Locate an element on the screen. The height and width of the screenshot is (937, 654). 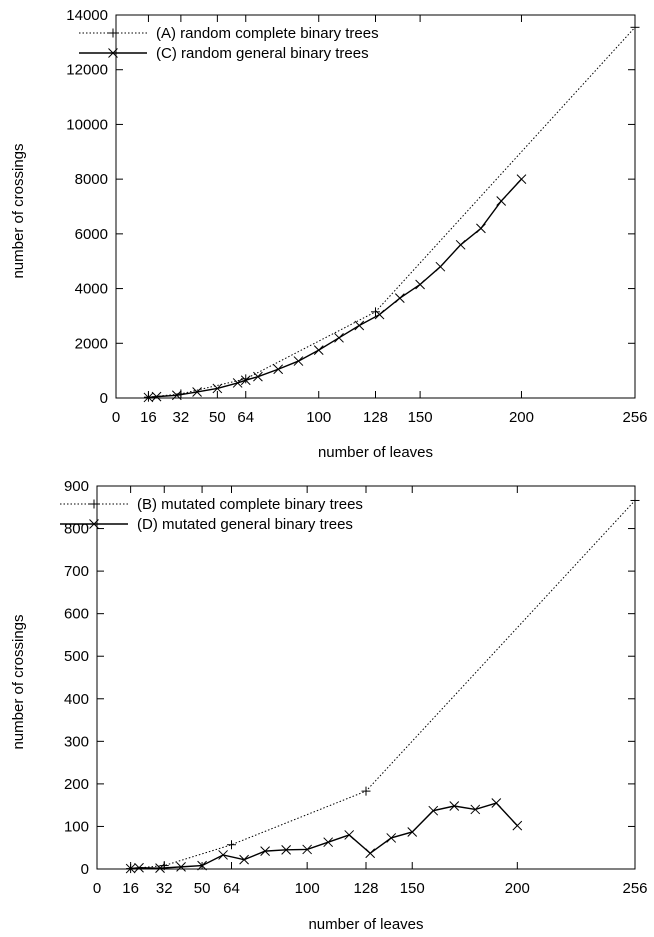
y-tick-label: 500 is located at coordinates (76, 656).